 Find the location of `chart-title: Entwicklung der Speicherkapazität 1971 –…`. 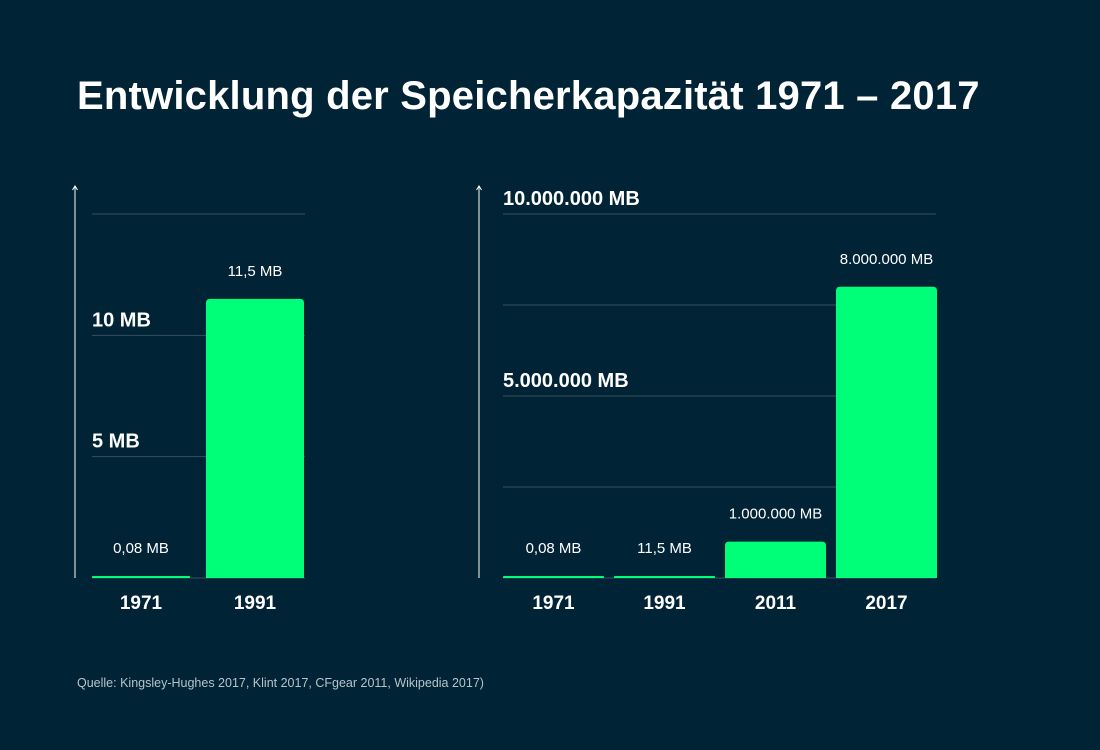

chart-title: Entwicklung der Speicherkapazität 1971 –… is located at coordinates (528, 96).